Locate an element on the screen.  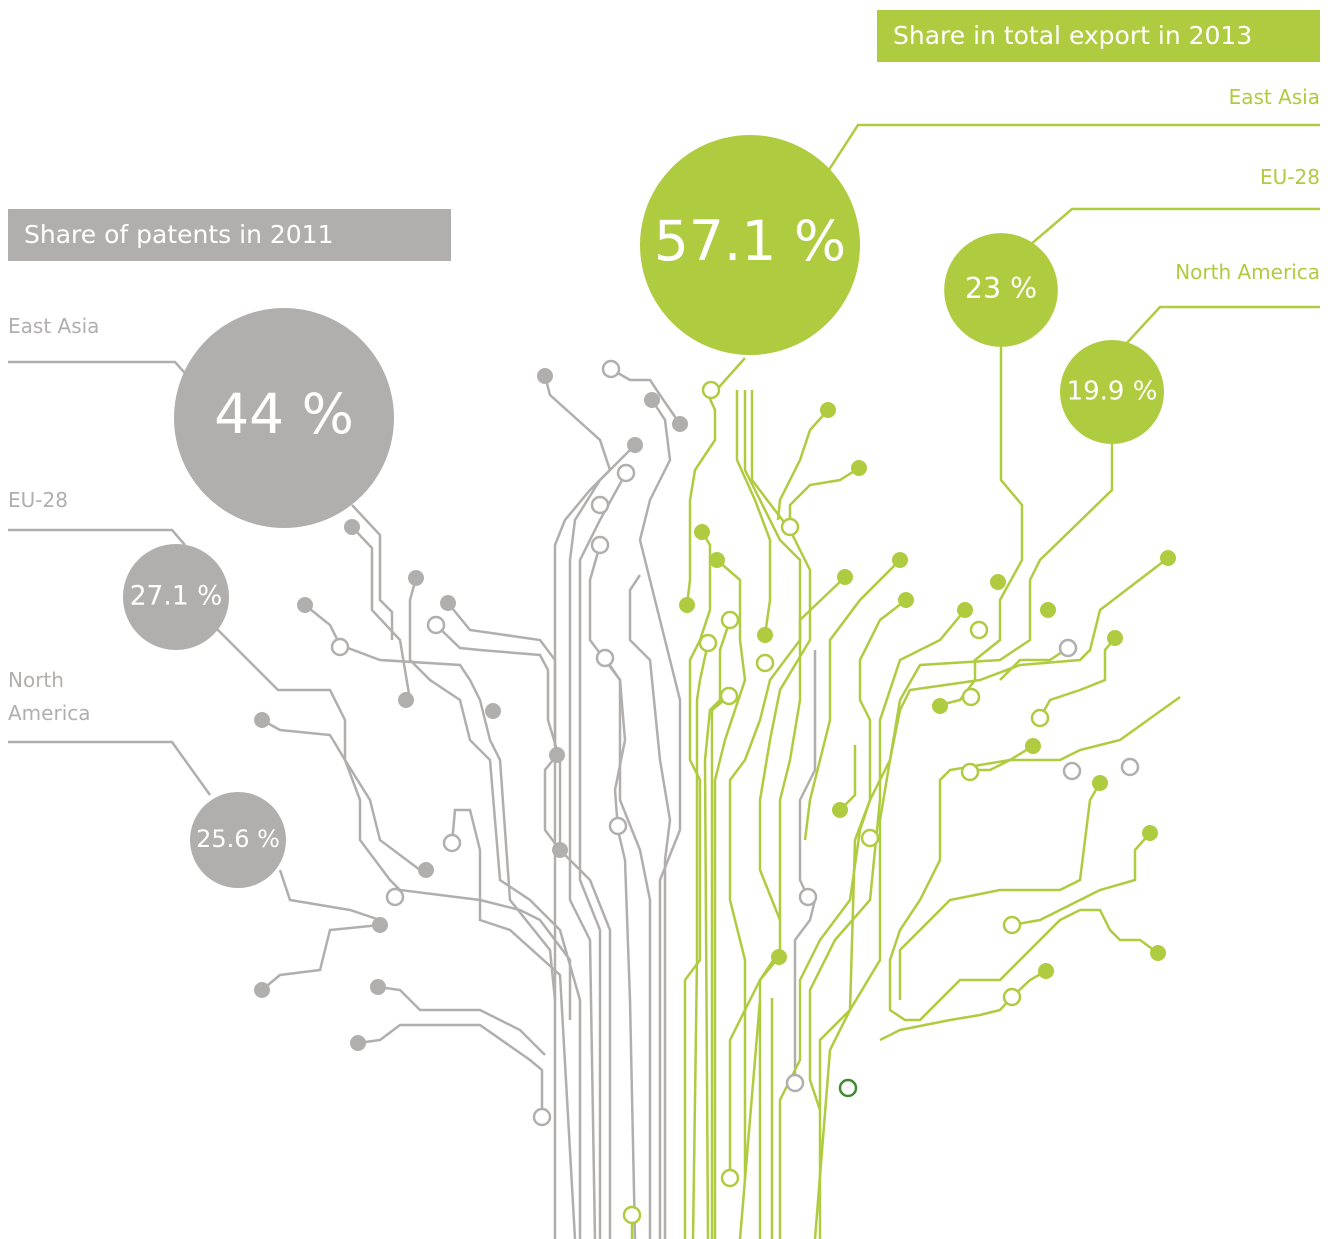
bubble-label: 25.6 % is located at coordinates (238, 839).